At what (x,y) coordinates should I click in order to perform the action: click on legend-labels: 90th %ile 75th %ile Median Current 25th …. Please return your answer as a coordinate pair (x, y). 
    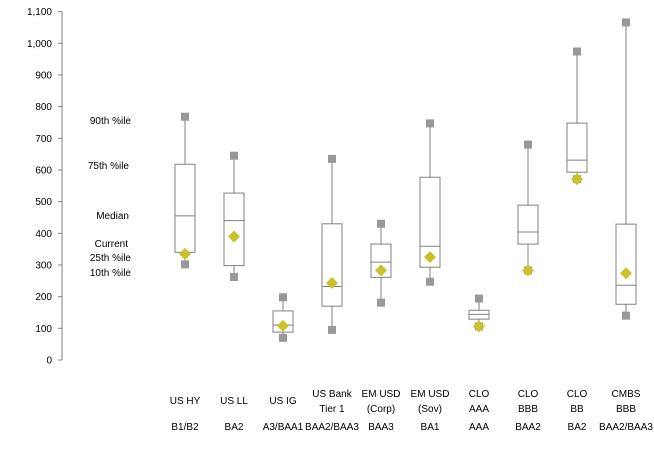
    Looking at the image, I should click on (110, 197).